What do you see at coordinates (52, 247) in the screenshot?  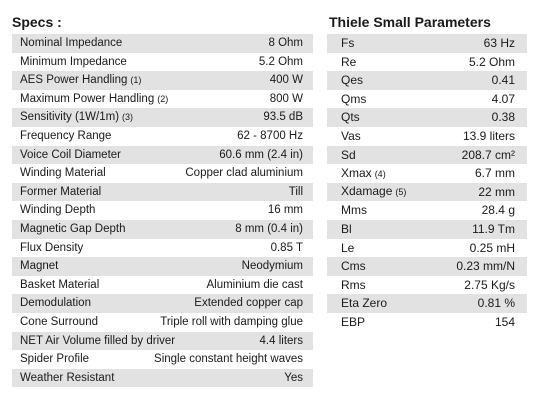 I see `param-label-text: Flux Density` at bounding box center [52, 247].